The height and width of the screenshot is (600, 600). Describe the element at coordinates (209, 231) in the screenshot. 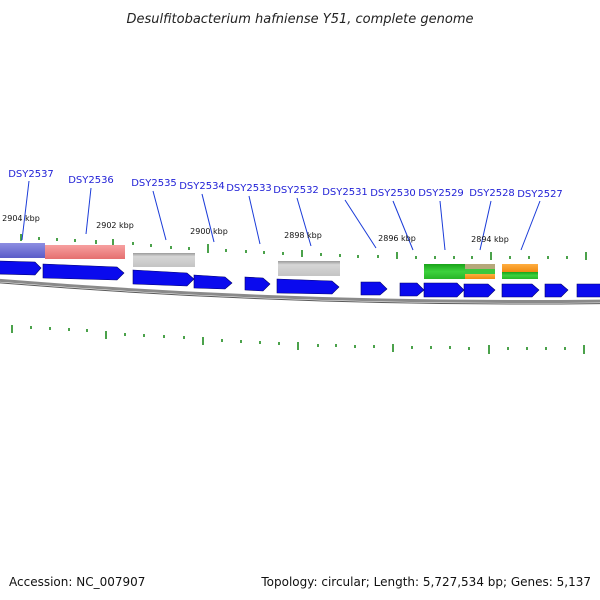

I see `position-label: 2900 kbp` at that location.